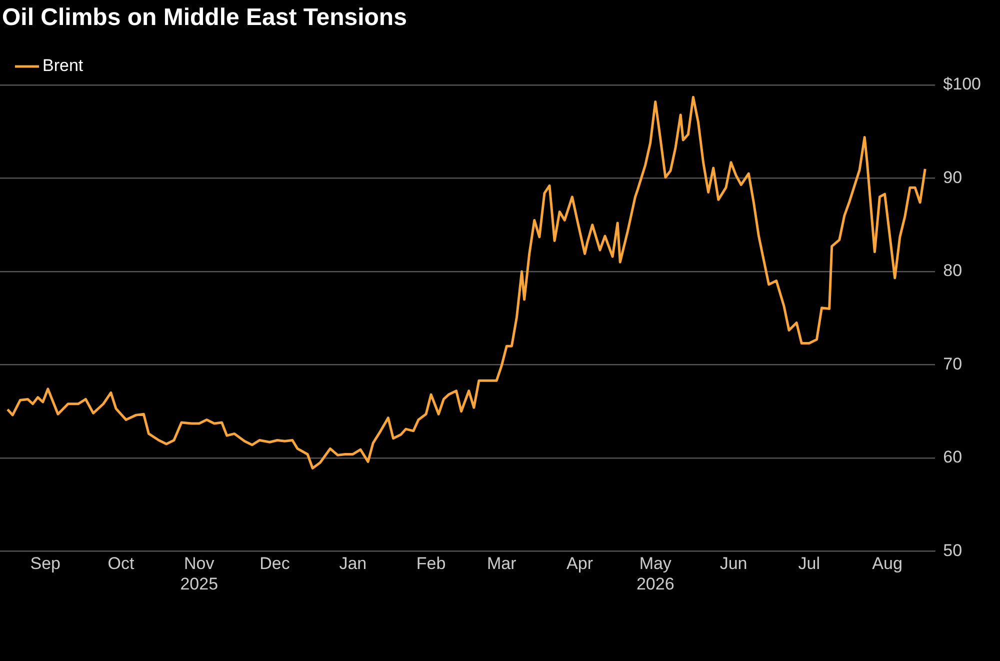 The height and width of the screenshot is (661, 1000). What do you see at coordinates (952, 550) in the screenshot?
I see `y-tick-label: 50` at bounding box center [952, 550].